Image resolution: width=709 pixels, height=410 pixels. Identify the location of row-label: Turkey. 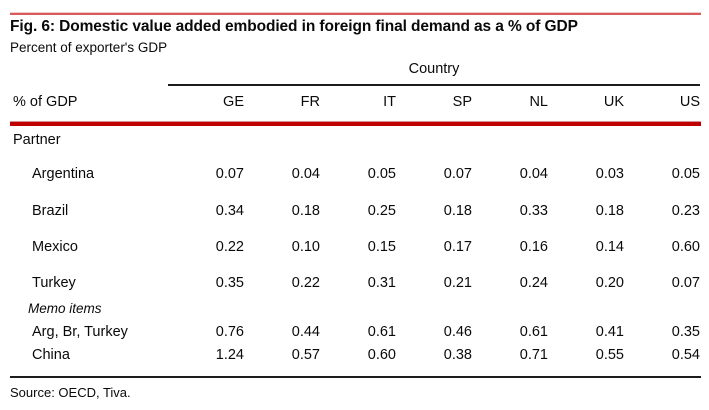
(54, 283).